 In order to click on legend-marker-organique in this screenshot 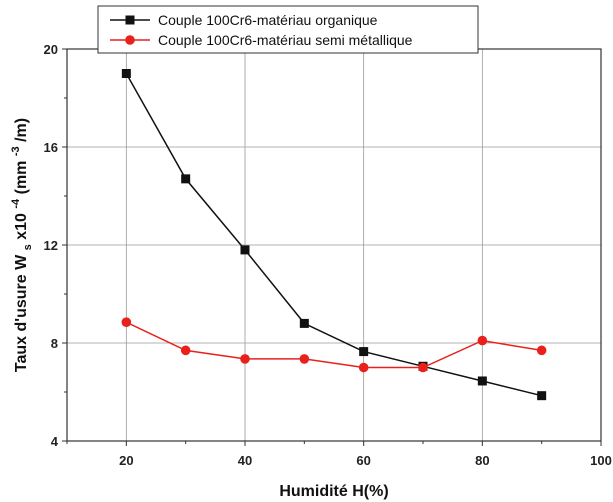, I will do `click(130, 20)`.